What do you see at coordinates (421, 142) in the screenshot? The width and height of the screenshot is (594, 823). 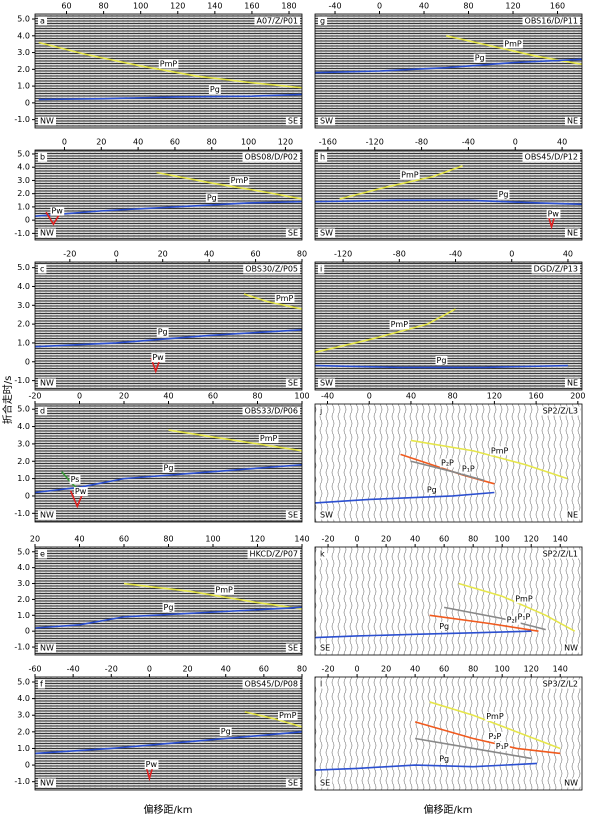 I see `x-tick-label: -80` at bounding box center [421, 142].